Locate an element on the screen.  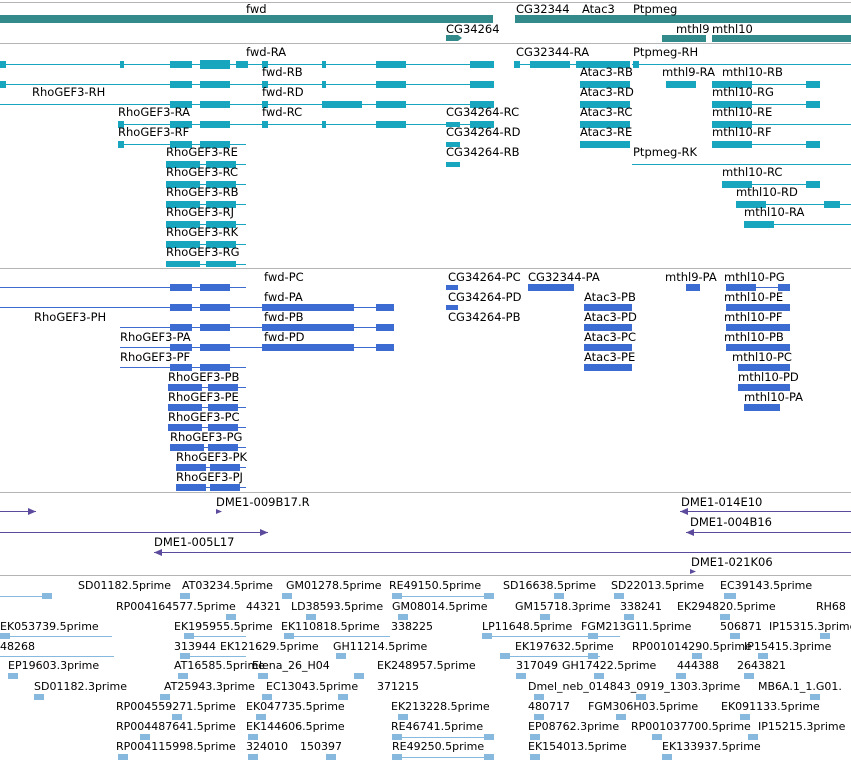
est-label: EP08762.3prime is located at coordinates (573, 726).